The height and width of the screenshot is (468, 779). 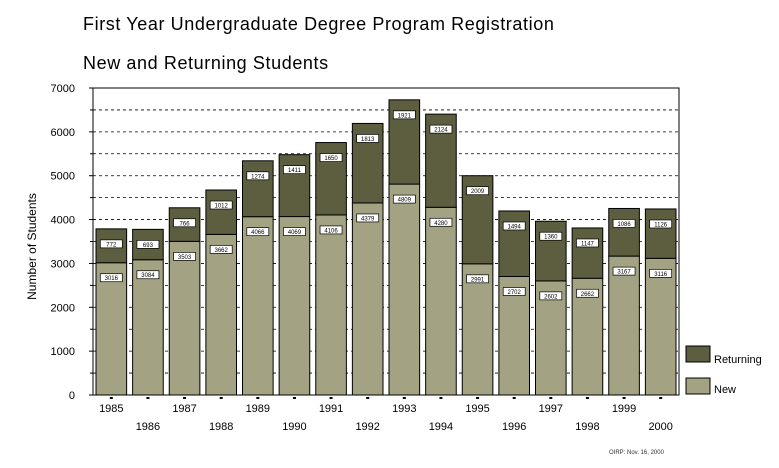 What do you see at coordinates (148, 246) in the screenshot?
I see `data-label-returning: 693` at bounding box center [148, 246].